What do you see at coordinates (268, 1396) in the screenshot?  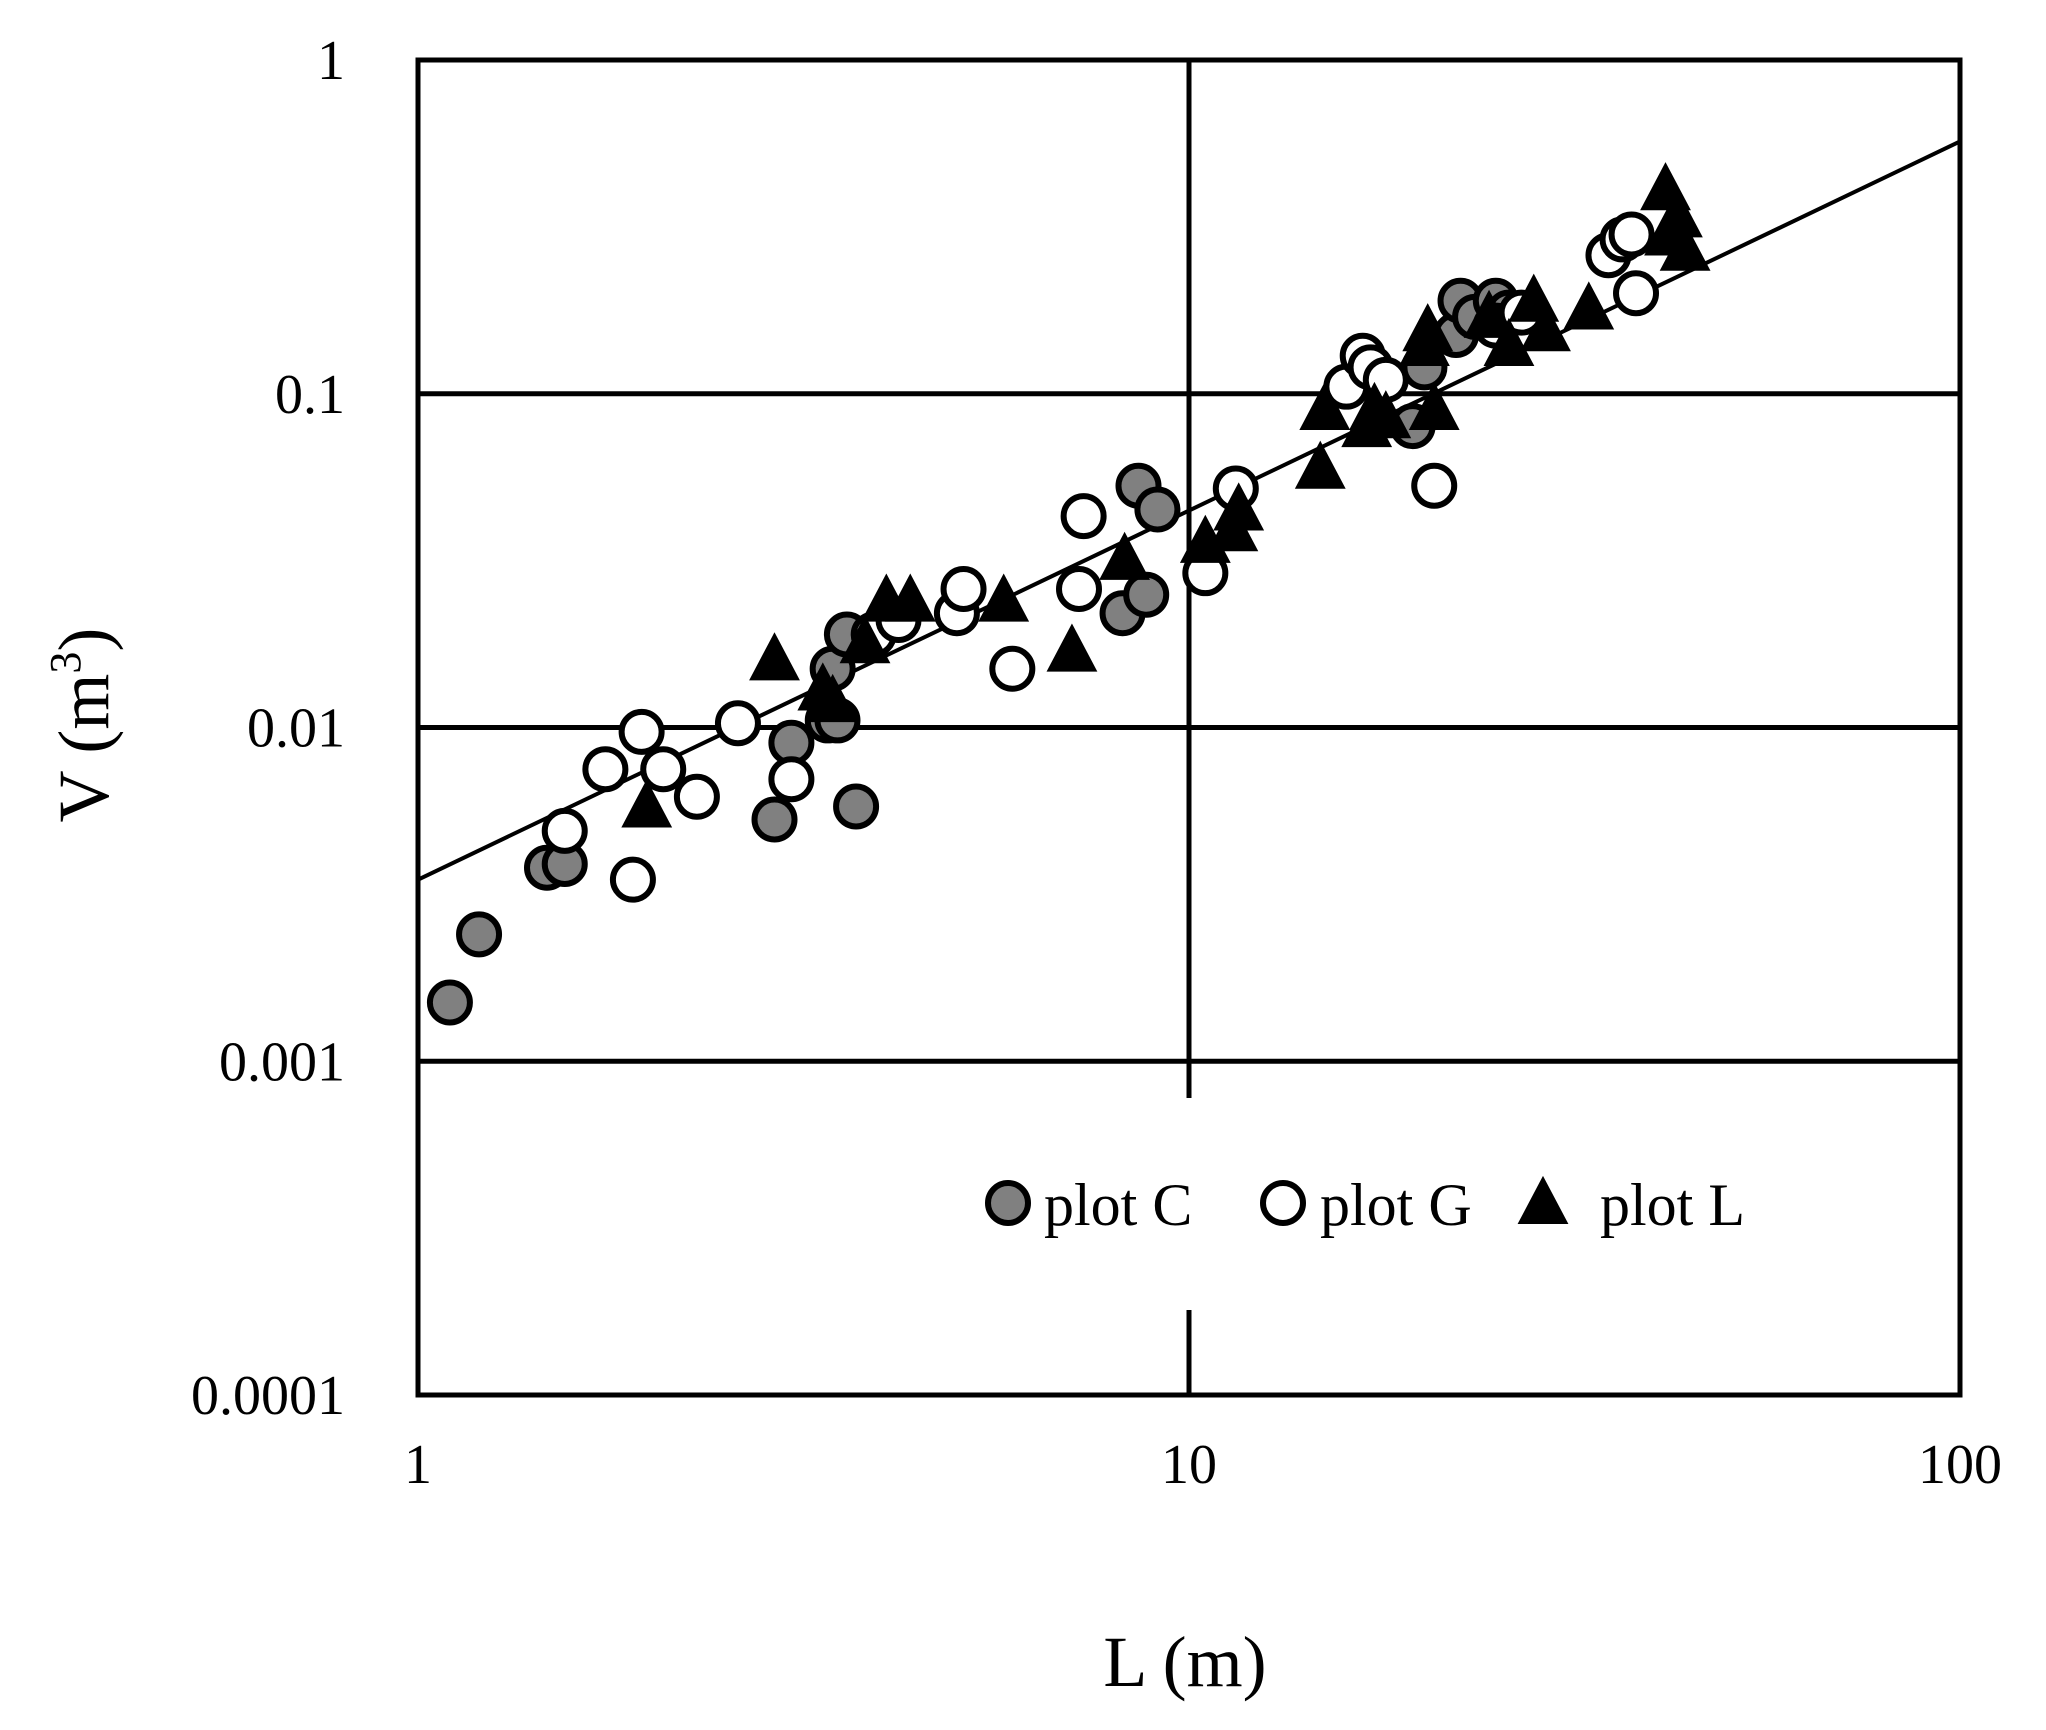 I see `y-tick-label: 0.0001` at bounding box center [268, 1396].